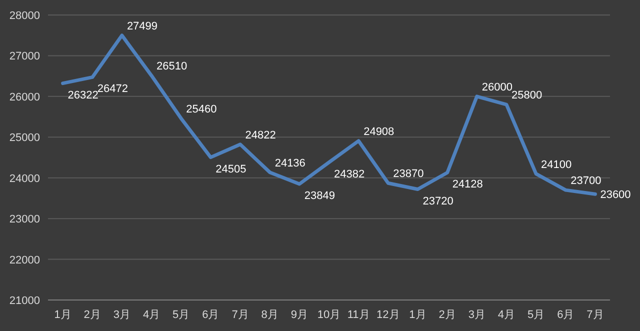  What do you see at coordinates (497, 87) in the screenshot?
I see `data-label: 26000` at bounding box center [497, 87].